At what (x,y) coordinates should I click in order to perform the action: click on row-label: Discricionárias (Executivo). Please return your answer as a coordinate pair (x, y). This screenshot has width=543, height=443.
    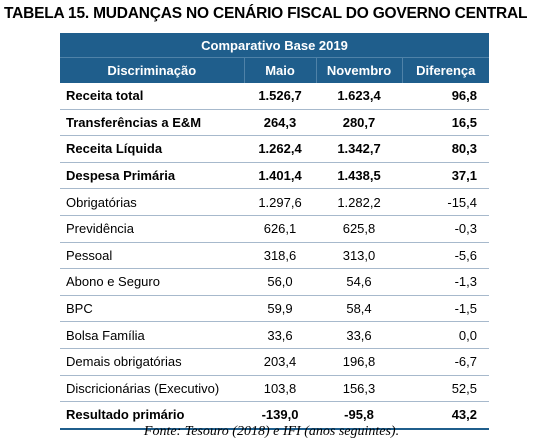
    Looking at the image, I should click on (152, 389).